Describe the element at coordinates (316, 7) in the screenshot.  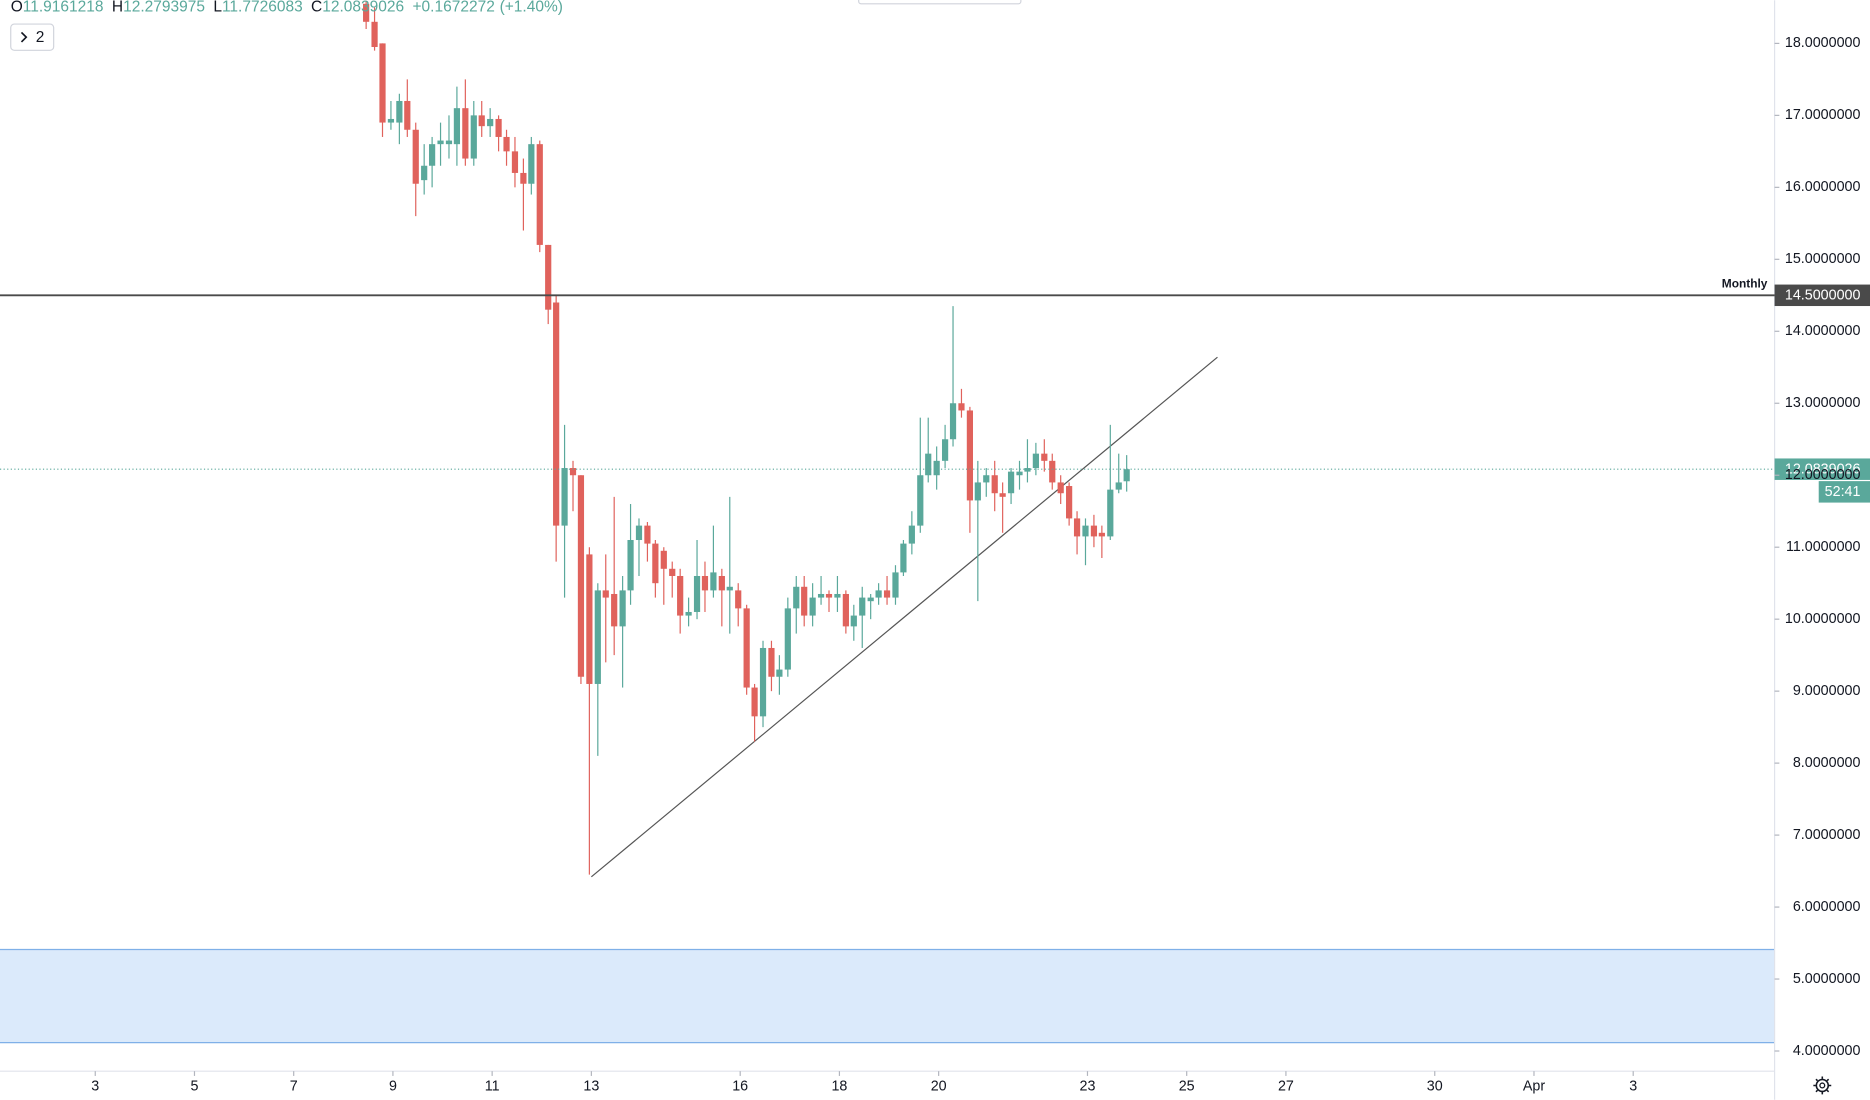
I see `ohlc-key: C` at that location.